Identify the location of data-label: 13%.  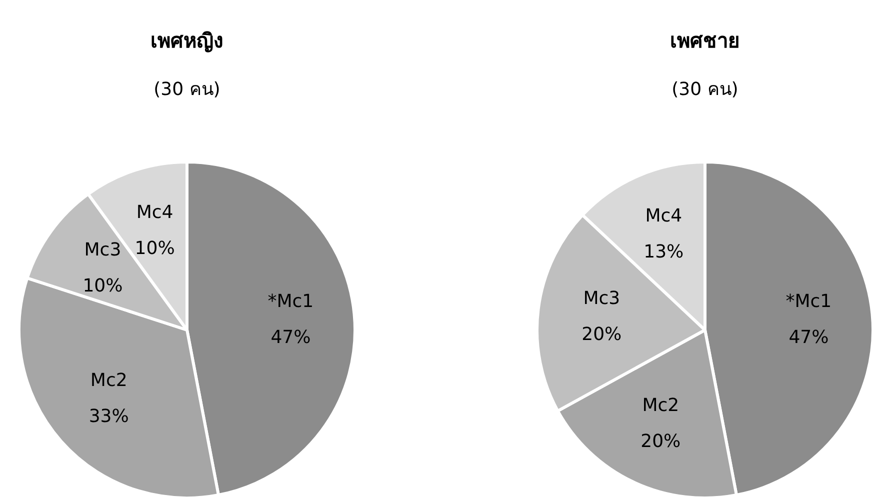
(664, 251).